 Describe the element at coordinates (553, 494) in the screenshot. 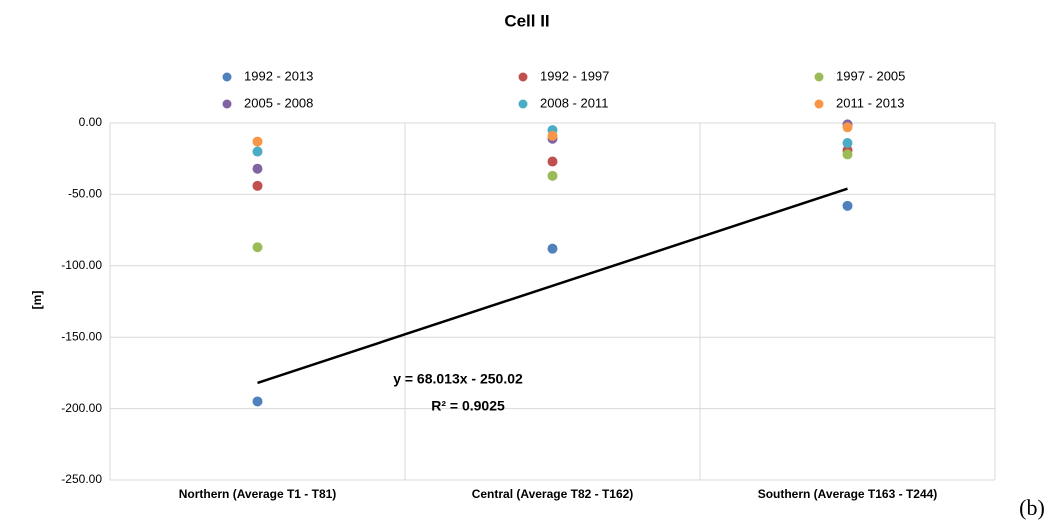

I see `x-tick-label: Central (Average T82 - T162)` at that location.